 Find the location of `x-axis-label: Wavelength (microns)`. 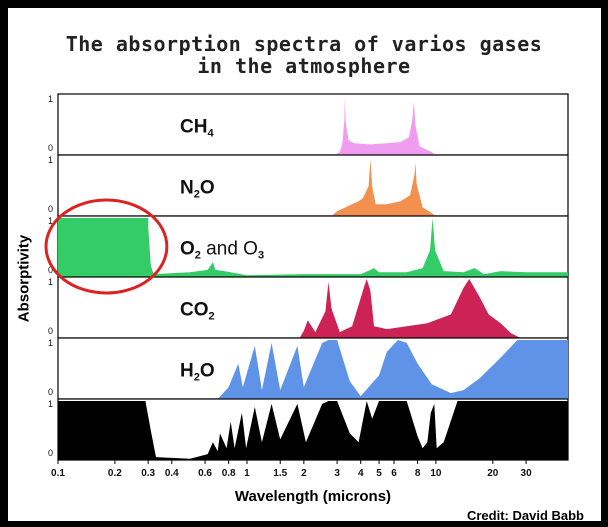

x-axis-label: Wavelength (microns) is located at coordinates (313, 496).